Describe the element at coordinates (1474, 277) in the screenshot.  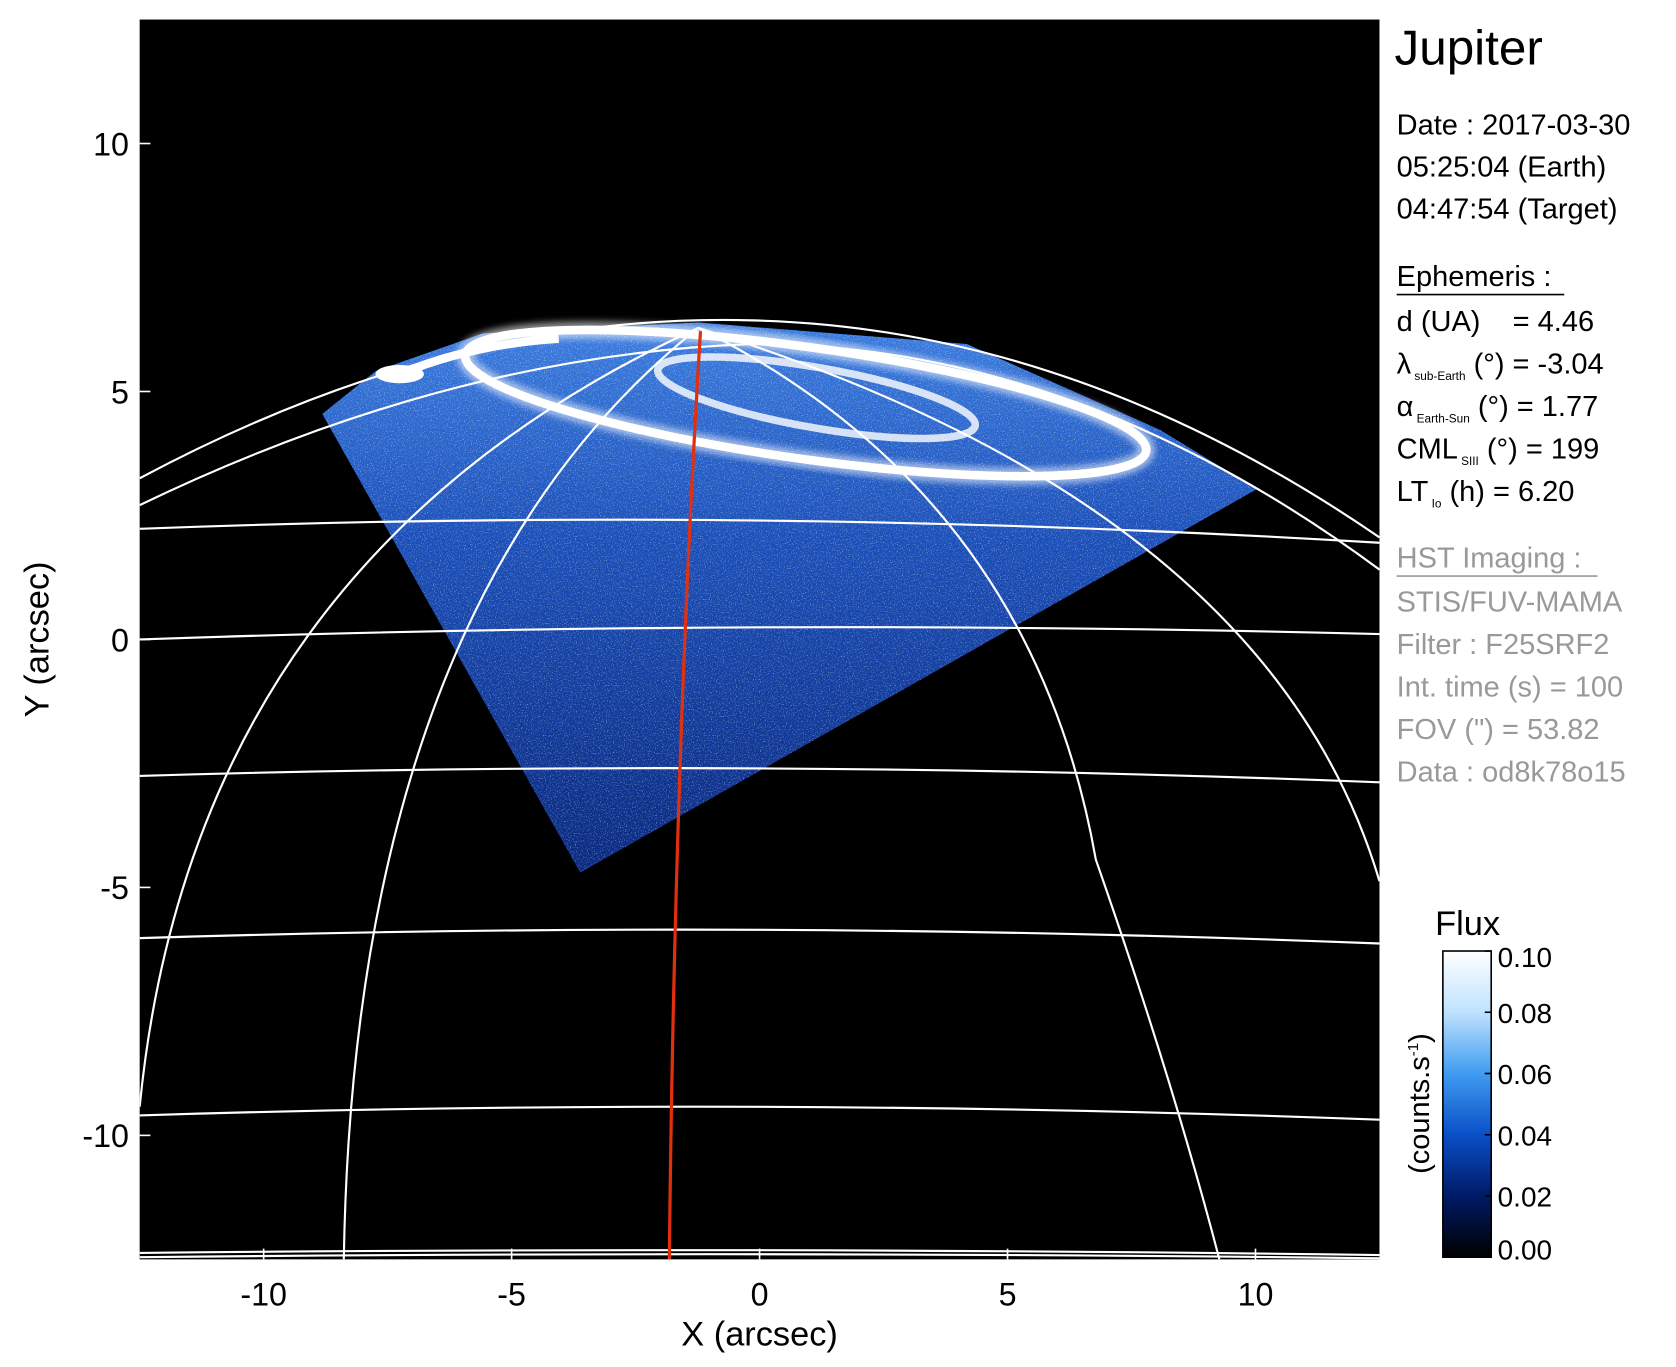
I see `ephemeris-title: Ephemeris :` at that location.